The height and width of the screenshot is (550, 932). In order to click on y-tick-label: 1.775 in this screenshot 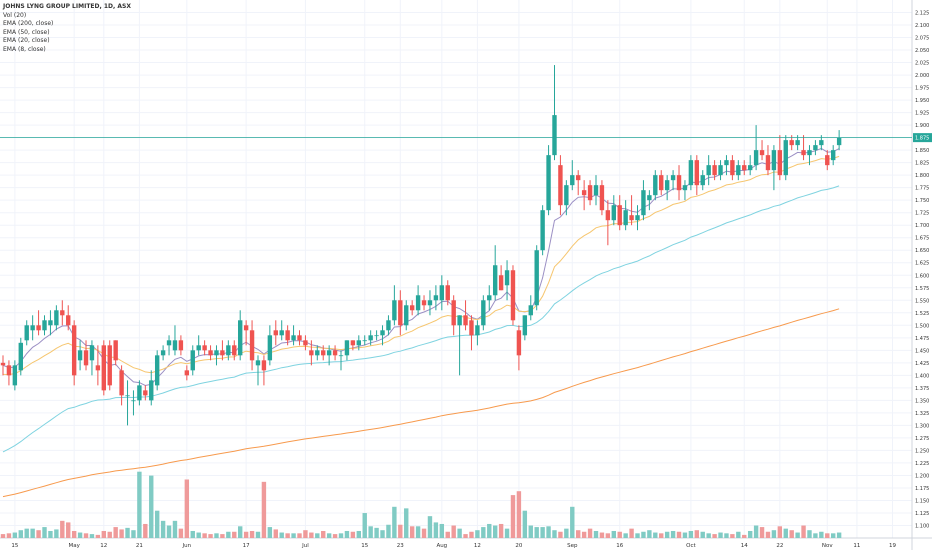, I will do `click(922, 189)`.